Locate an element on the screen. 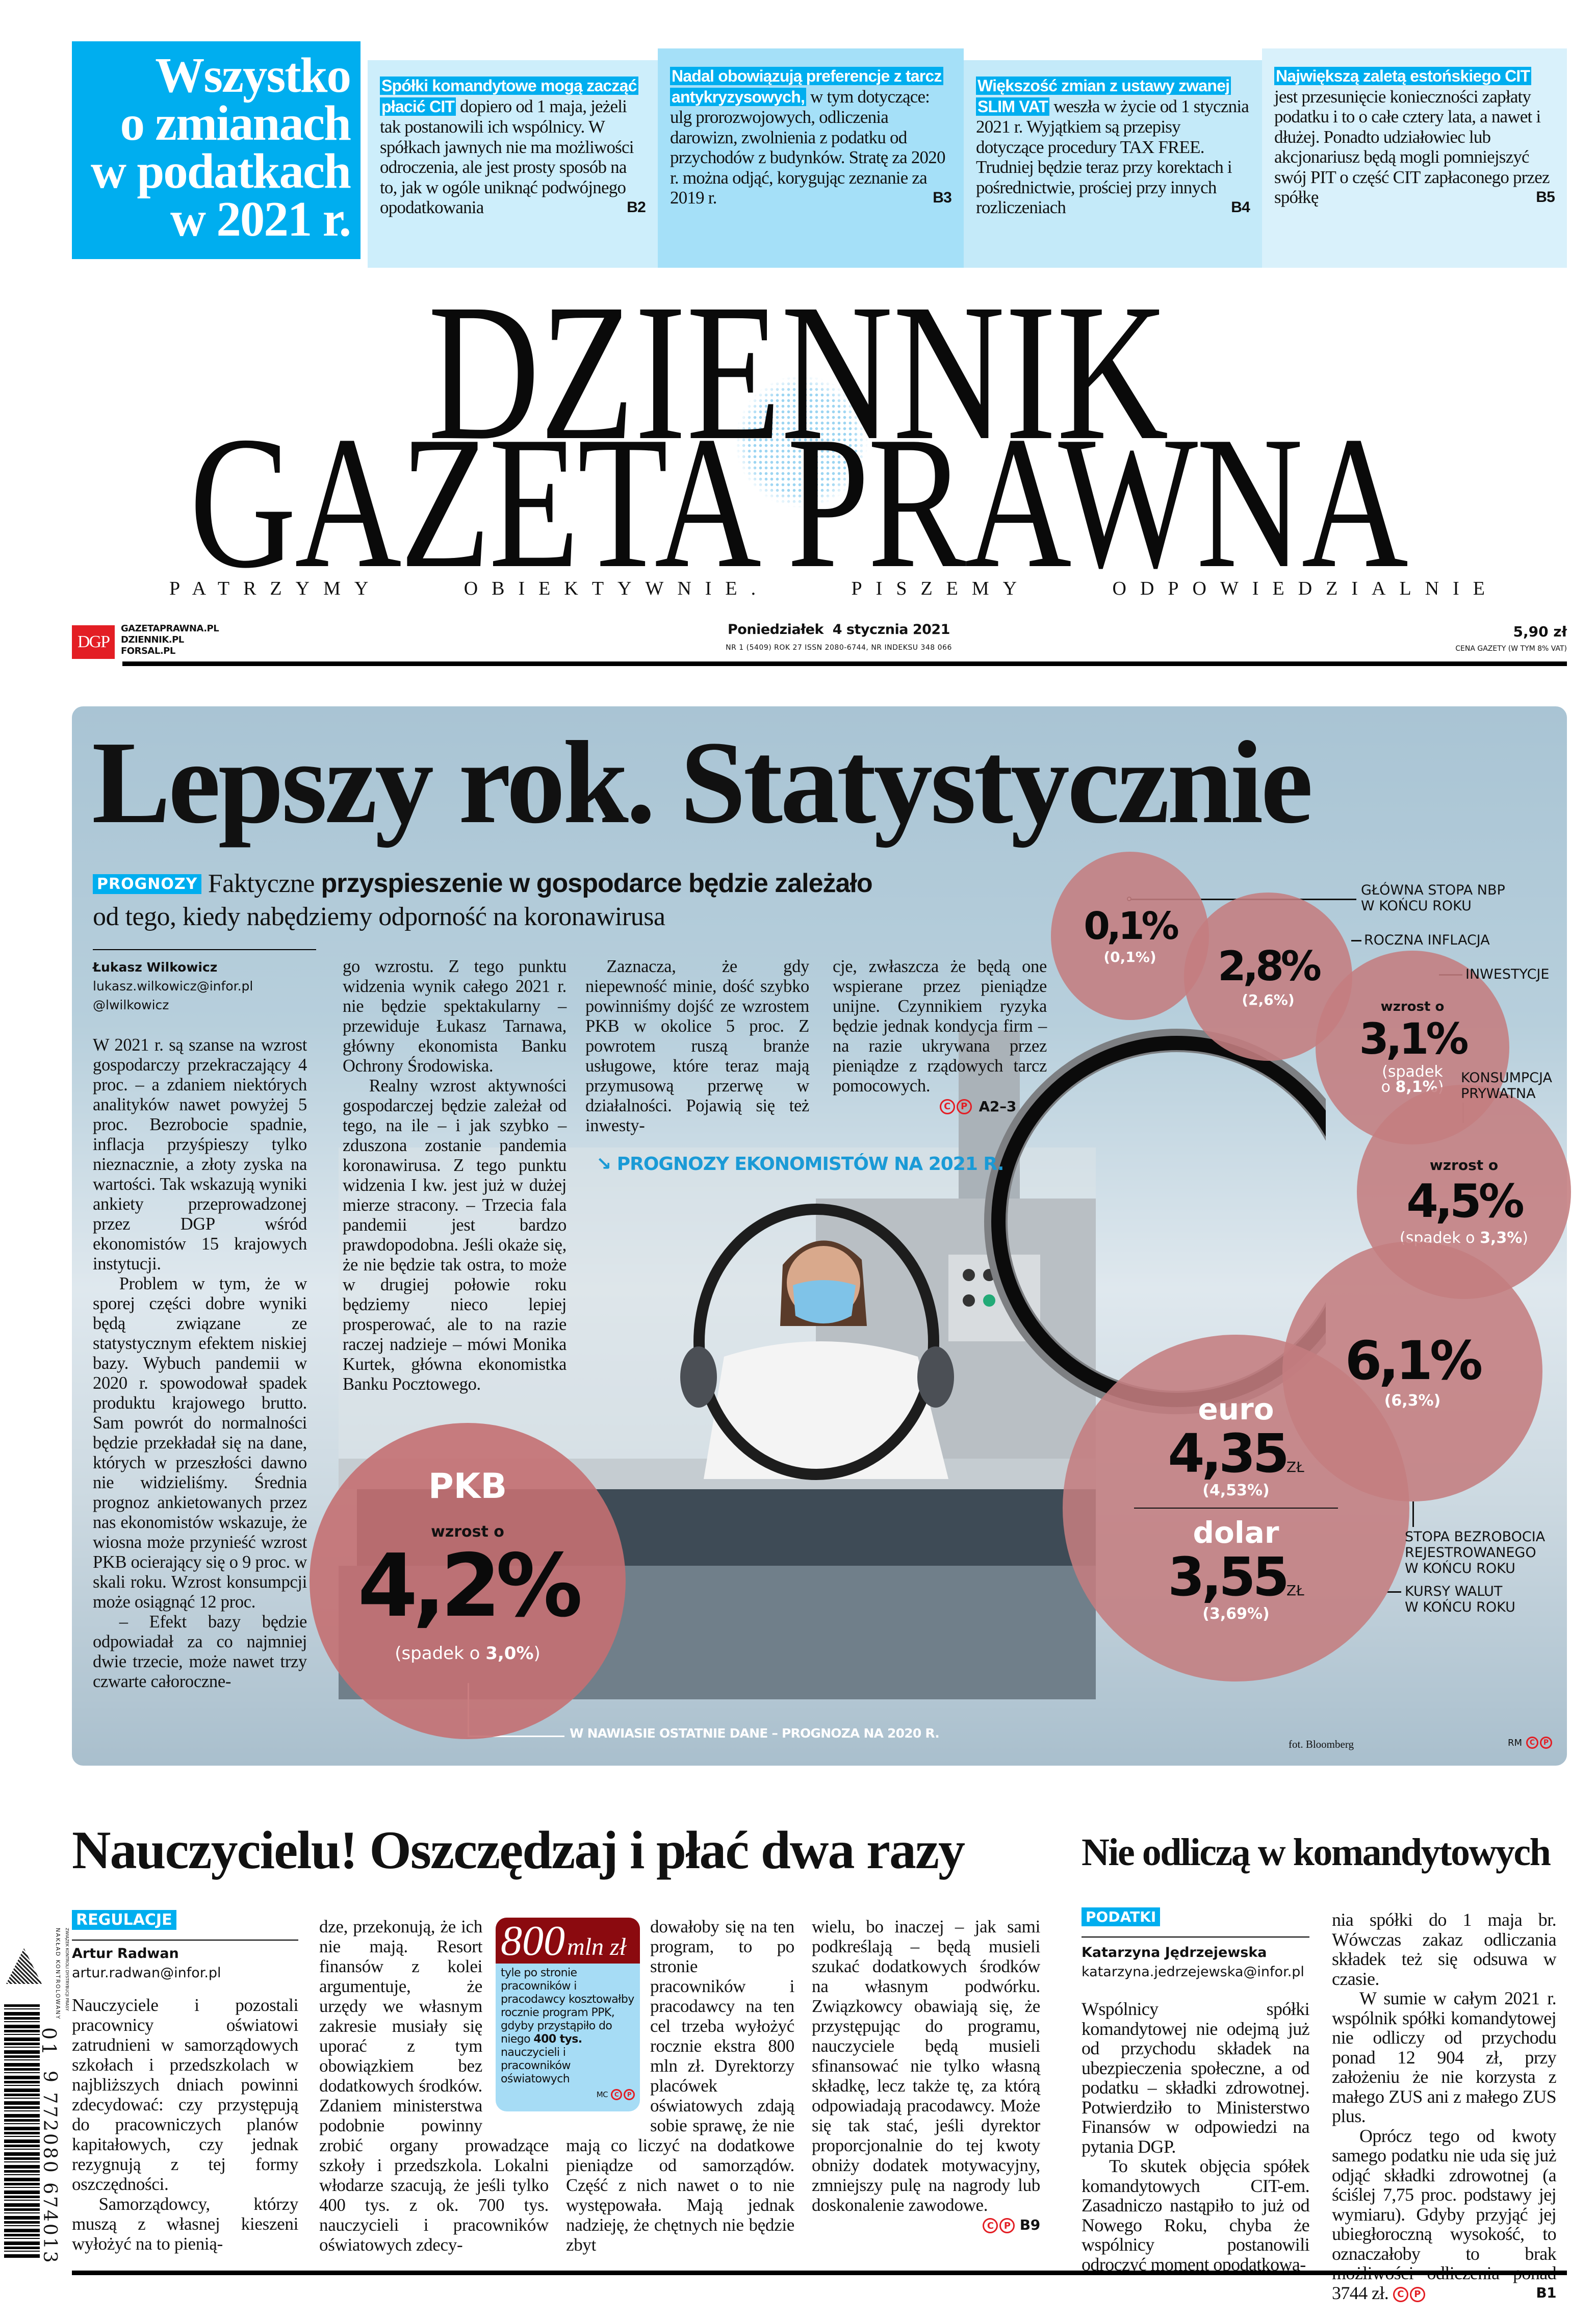  author-email: katarzyna.jedrzejewska@infor.pl is located at coordinates (1193, 1972).